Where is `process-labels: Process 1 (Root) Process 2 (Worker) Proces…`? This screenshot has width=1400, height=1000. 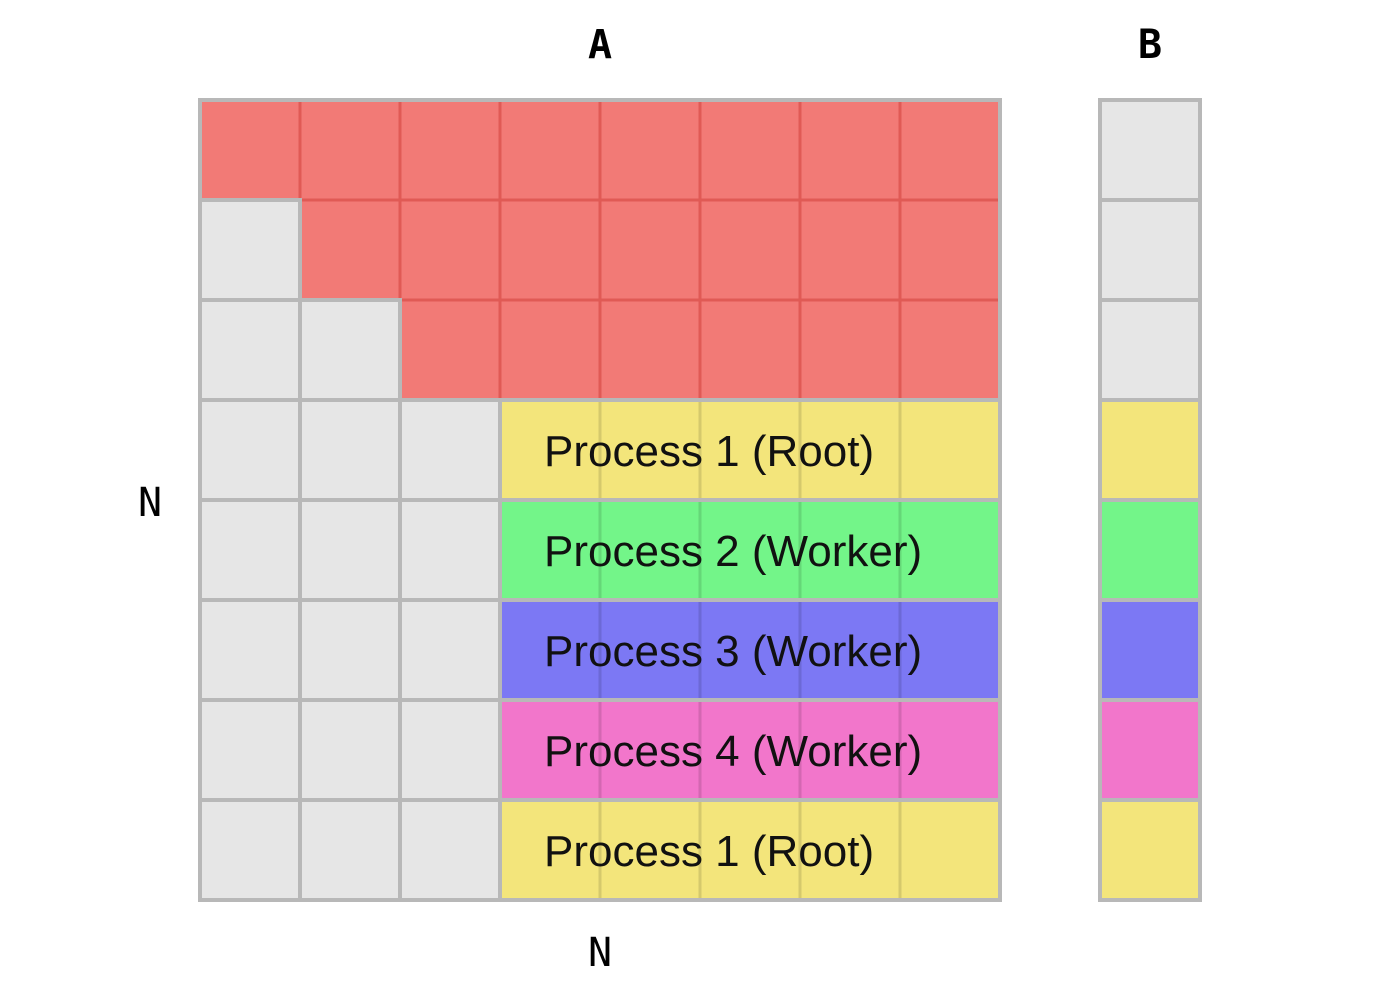
process-labels: Process 1 (Root) Process 2 (Worker) Proces… is located at coordinates (733, 651).